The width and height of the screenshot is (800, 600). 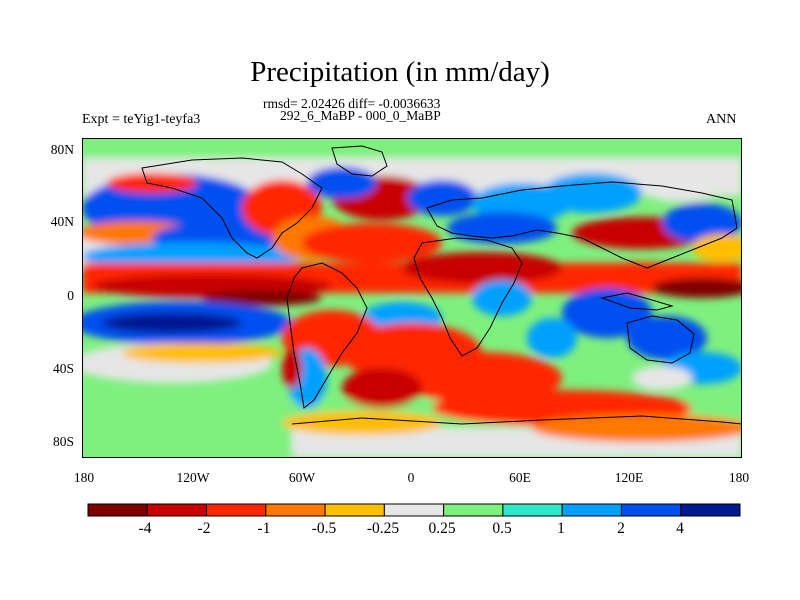 I want to click on lon-tick-120e: 120E, so click(x=629, y=477).